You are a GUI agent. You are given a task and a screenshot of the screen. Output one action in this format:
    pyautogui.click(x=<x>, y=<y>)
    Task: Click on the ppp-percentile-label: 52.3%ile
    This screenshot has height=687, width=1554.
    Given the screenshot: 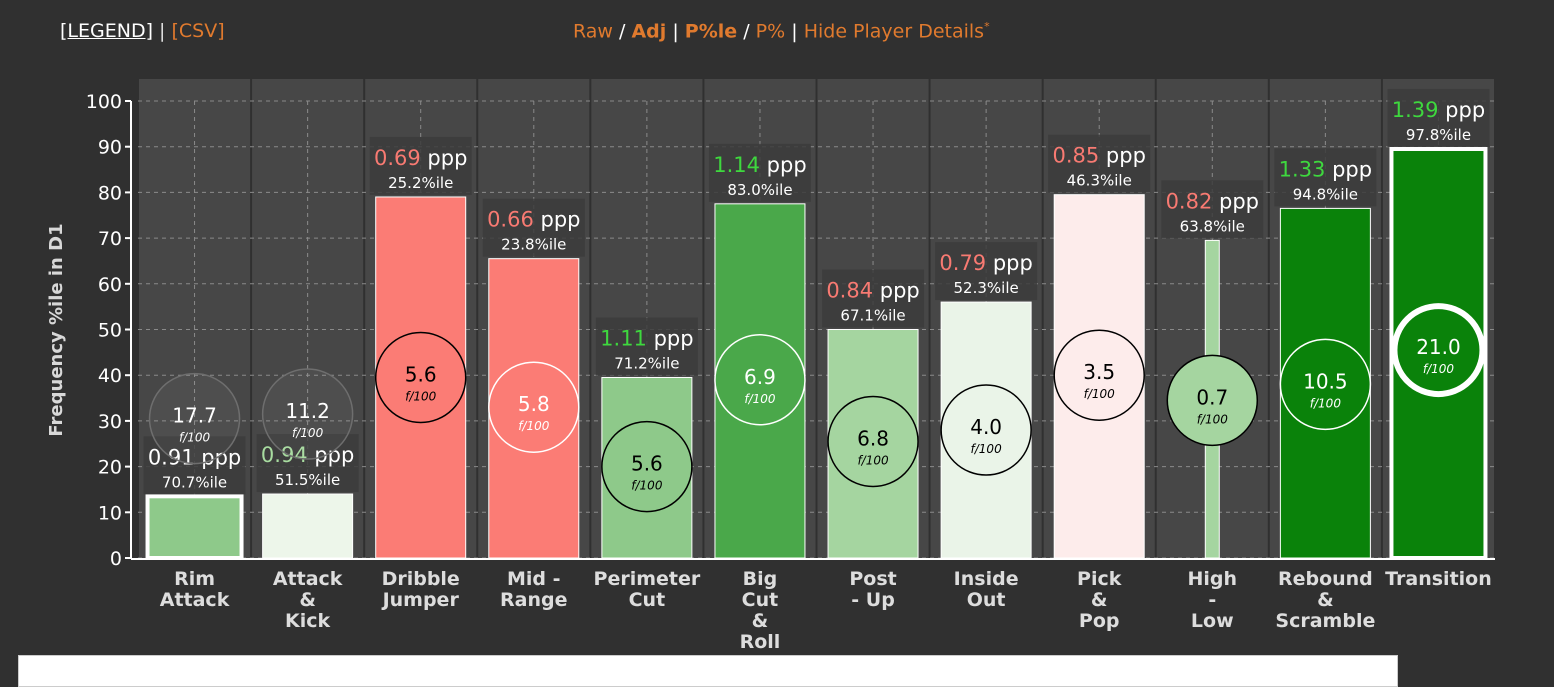 What is the action you would take?
    pyautogui.click(x=986, y=288)
    